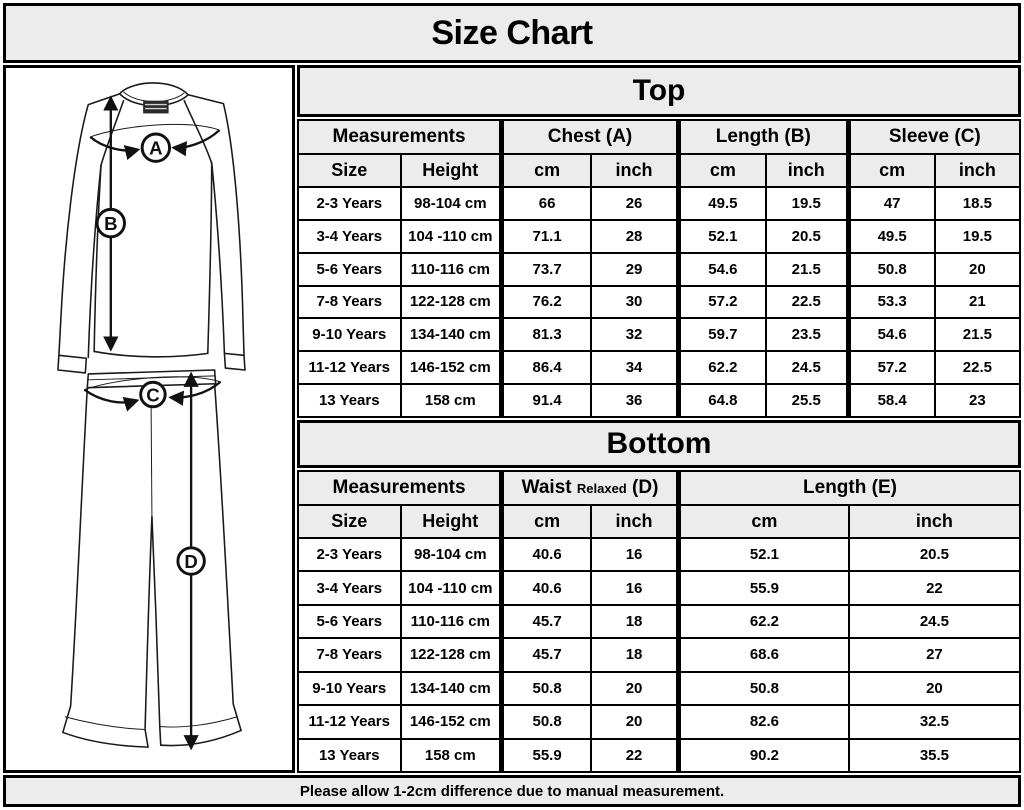 The width and height of the screenshot is (1024, 810). I want to click on badge-letter-c: C, so click(152, 394).